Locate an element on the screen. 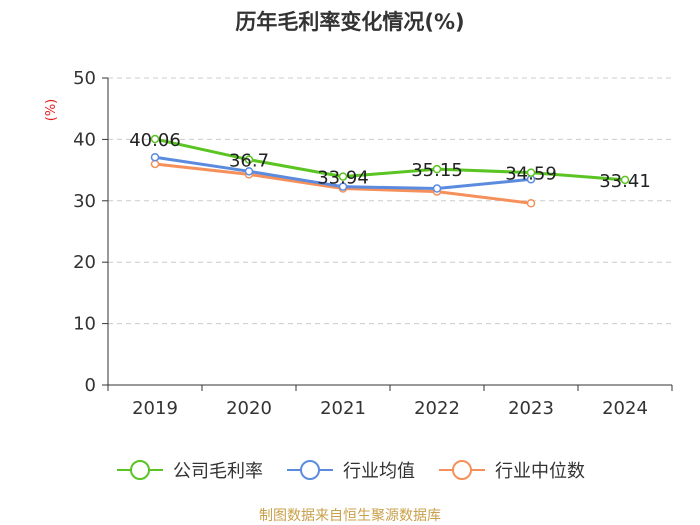  legend-label: 行业中位数 is located at coordinates (540, 471).